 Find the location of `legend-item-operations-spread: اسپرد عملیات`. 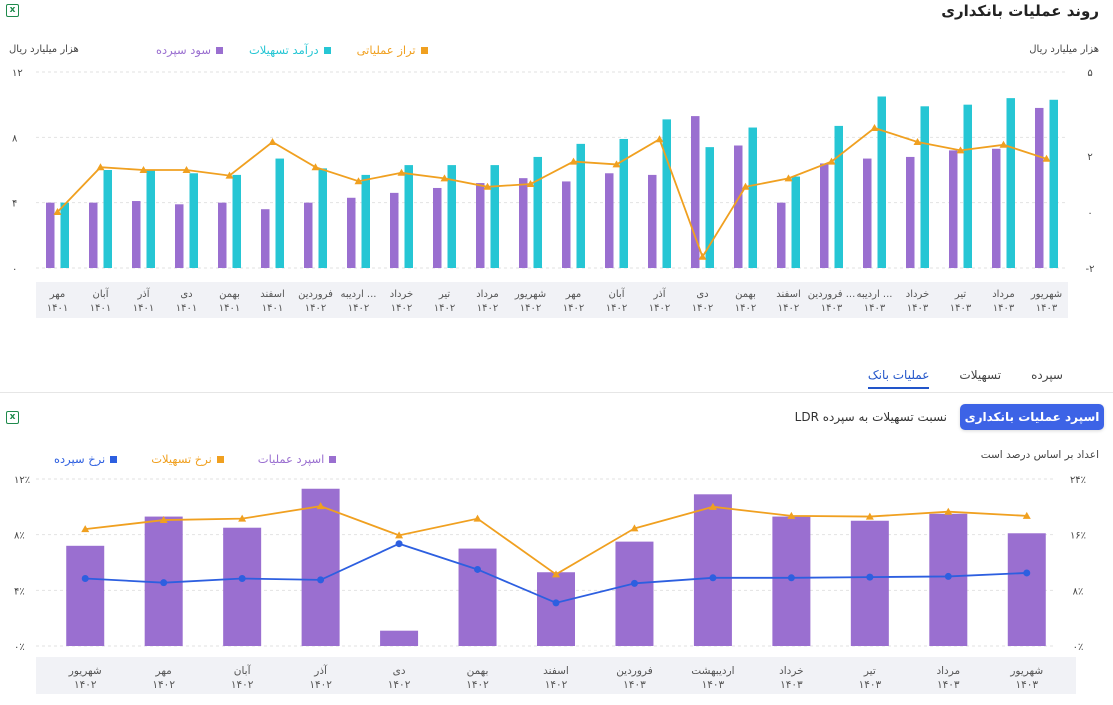

legend-item-operations-spread: اسپرد عملیات is located at coordinates (297, 459).